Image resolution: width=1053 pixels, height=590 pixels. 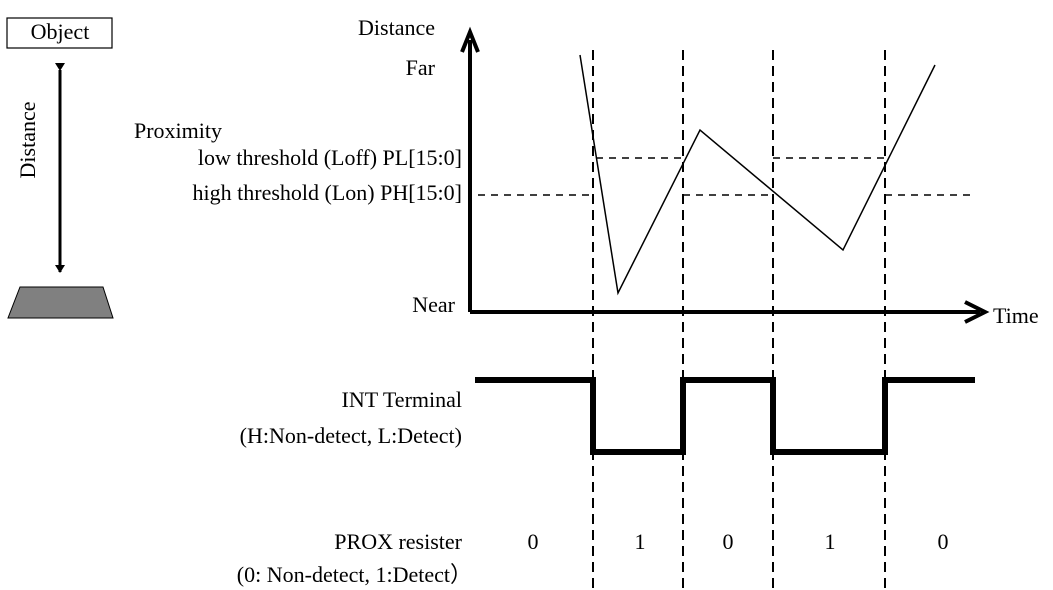 I want to click on int-sublabel: (H:Non-detect, L:Detect), so click(x=351, y=435).